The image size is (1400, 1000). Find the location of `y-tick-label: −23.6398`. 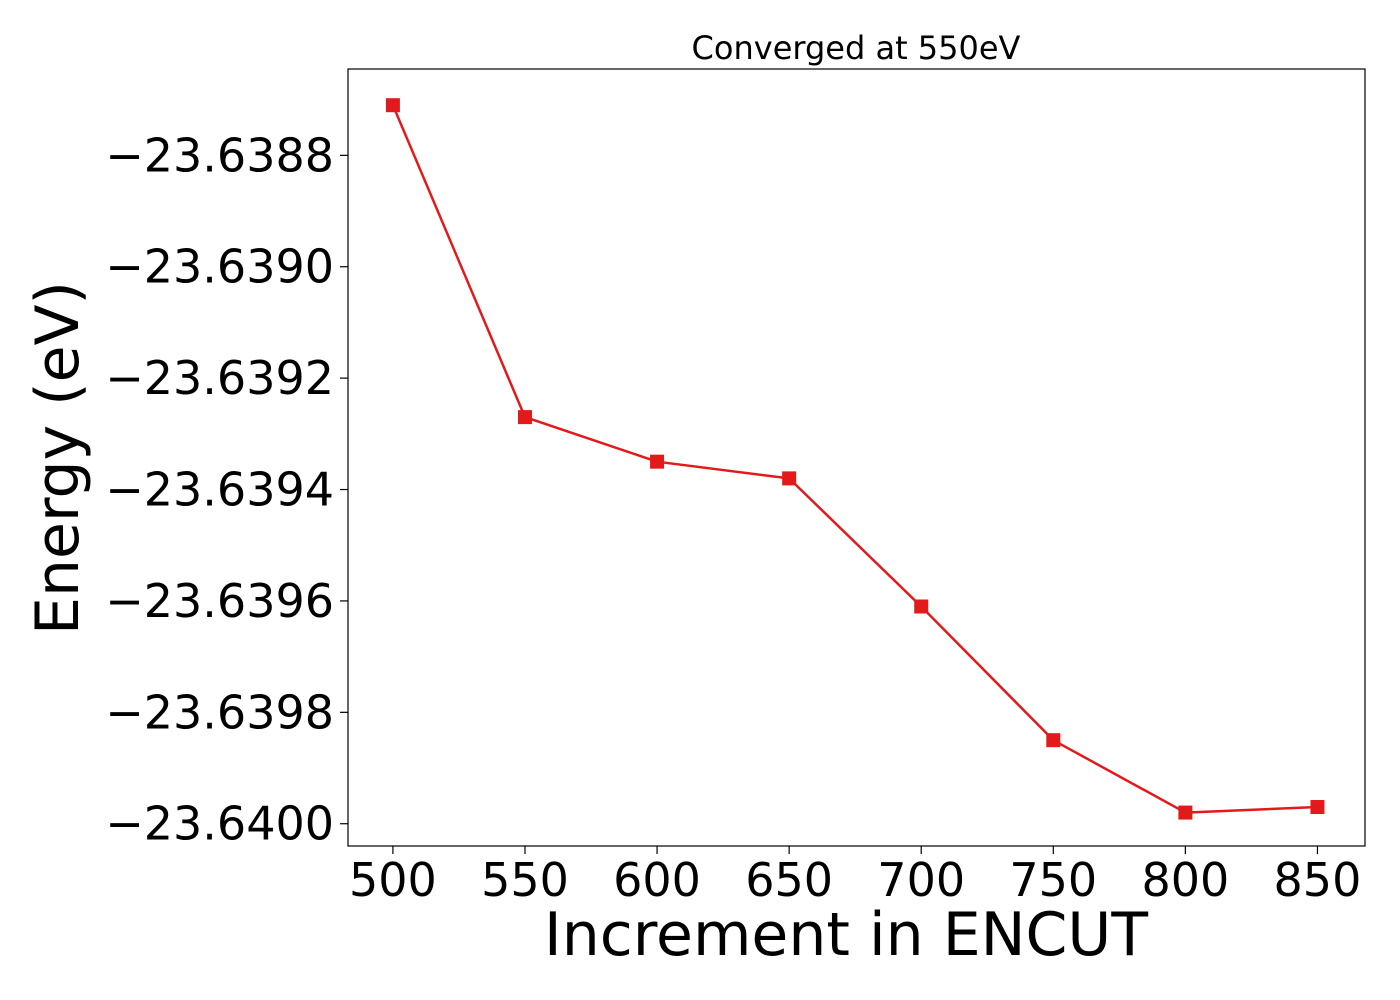

y-tick-label: −23.6398 is located at coordinates (219, 712).